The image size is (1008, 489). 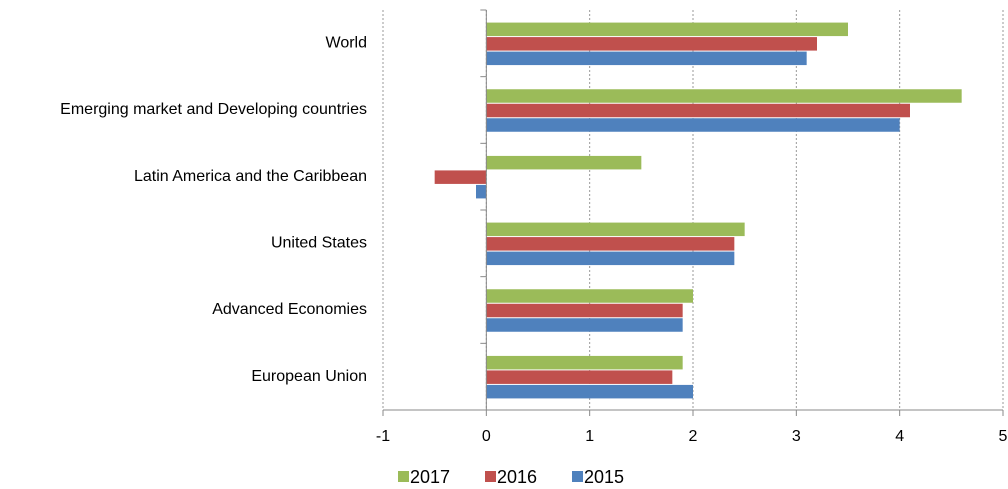 What do you see at coordinates (899, 436) in the screenshot?
I see `x-tick-label: 4` at bounding box center [899, 436].